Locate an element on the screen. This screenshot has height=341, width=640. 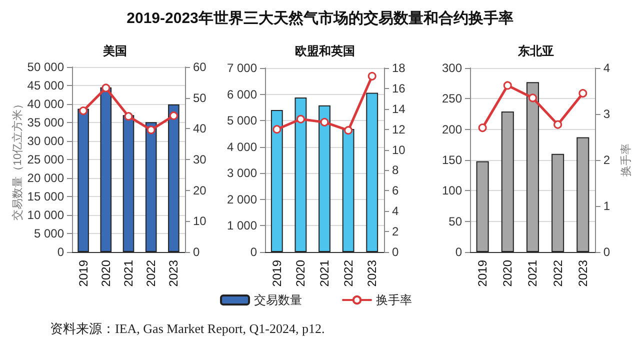
text: 资料来源：IEA, Gas Market Report, Q1-2024, p12. is located at coordinates (187, 328).